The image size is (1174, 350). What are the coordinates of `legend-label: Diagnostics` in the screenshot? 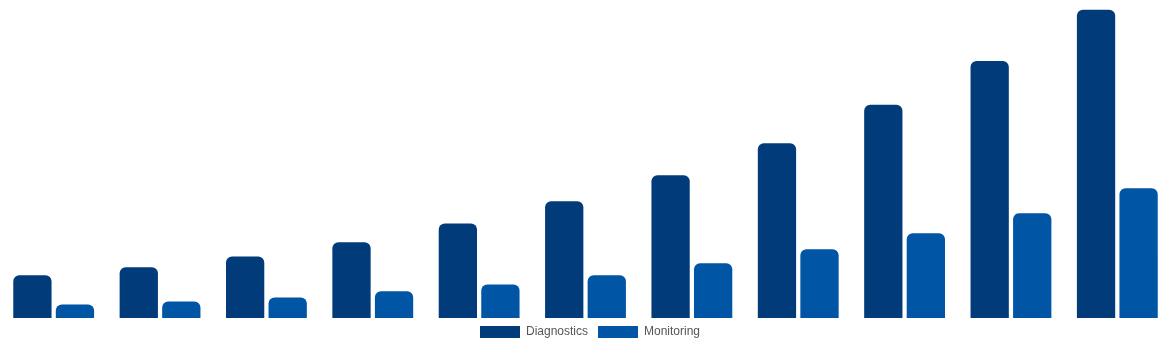 It's located at (556, 331).